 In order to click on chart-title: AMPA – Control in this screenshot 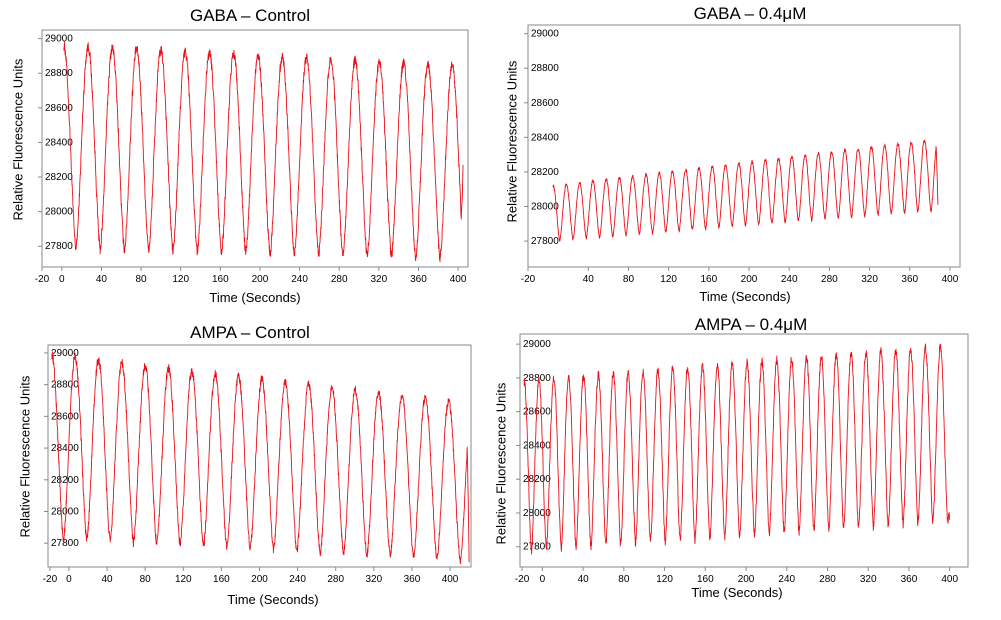, I will do `click(250, 332)`.